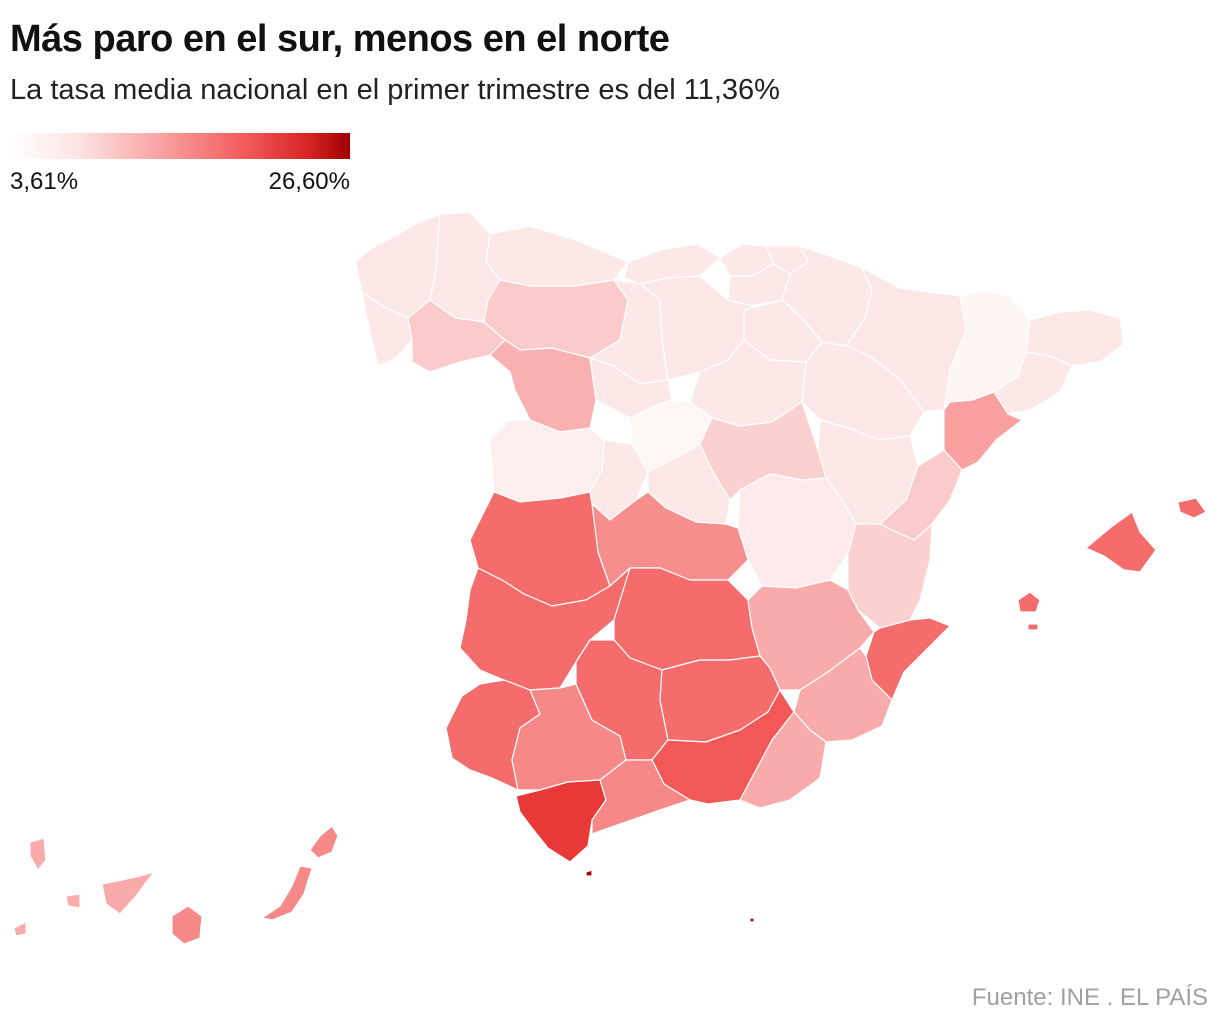  Describe the element at coordinates (687, 619) in the screenshot. I see `province-ciudad-real` at that location.